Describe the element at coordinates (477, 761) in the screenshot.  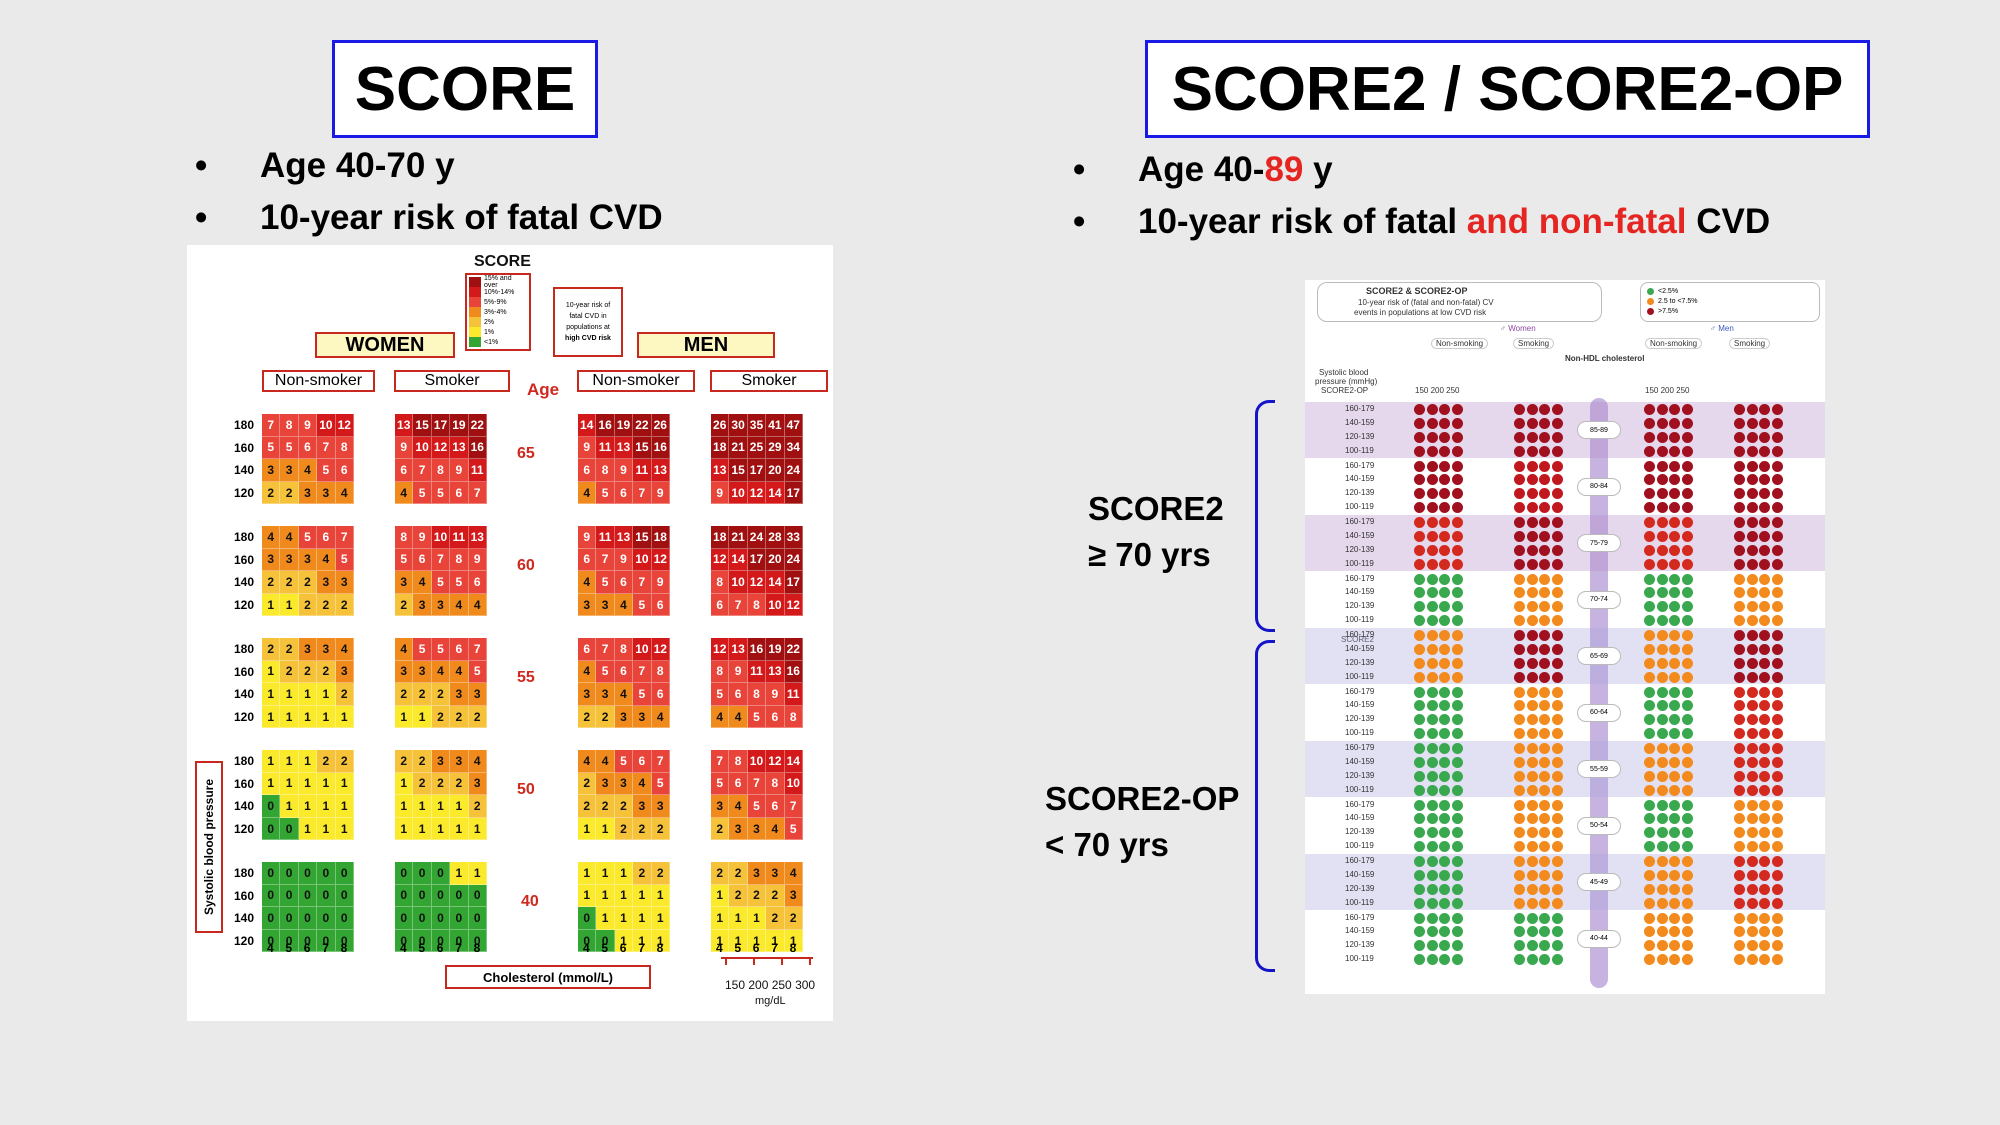
I see `risk-cell: 4` at that location.